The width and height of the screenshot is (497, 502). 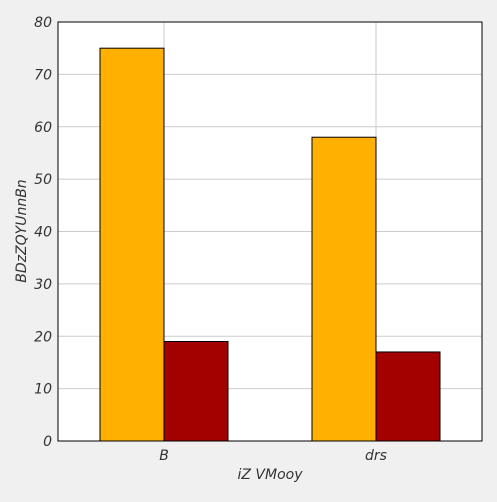 I want to click on x-axis-label: iZ VMooy, so click(x=270, y=475).